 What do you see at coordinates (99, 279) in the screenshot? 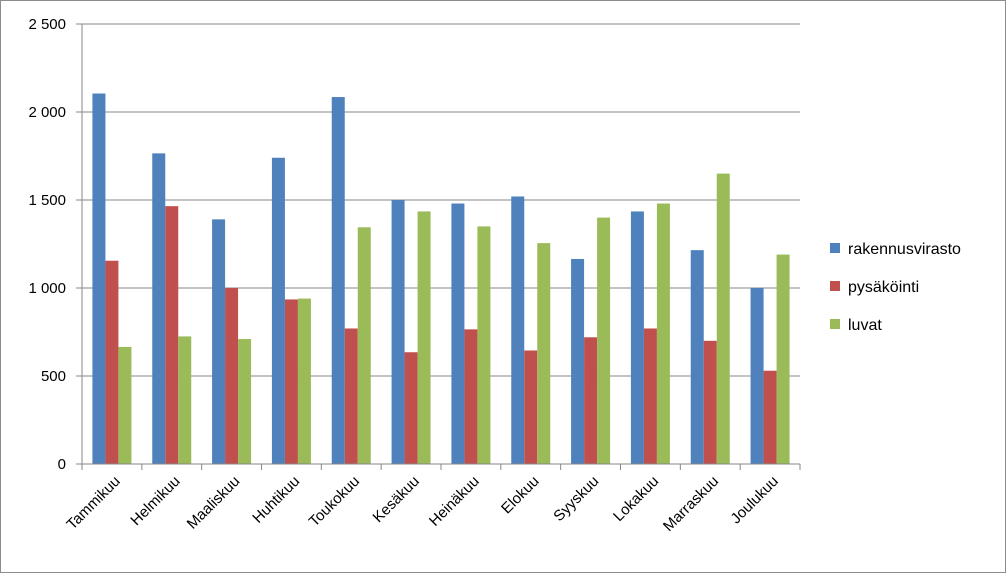
I see `bar-rakennusvirasto-Tammikuu` at bounding box center [99, 279].